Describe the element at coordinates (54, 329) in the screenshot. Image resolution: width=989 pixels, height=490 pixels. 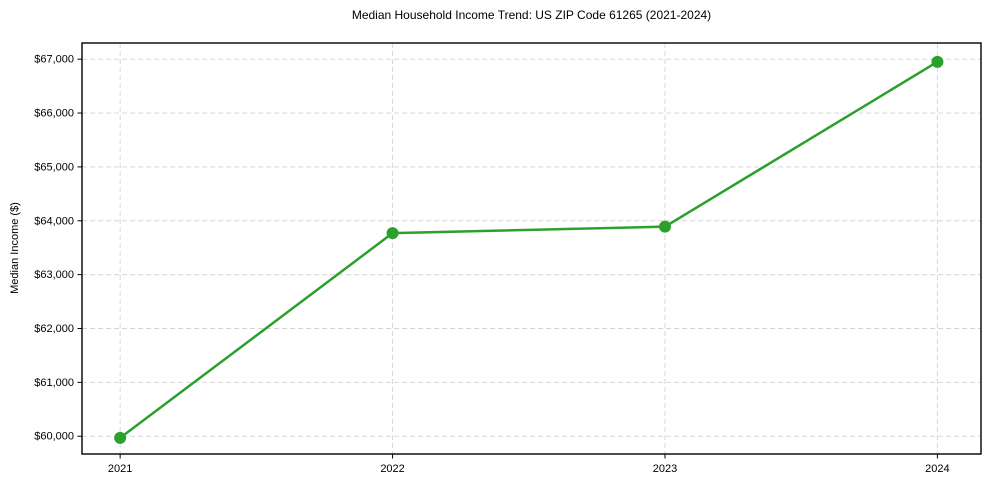
I see `y-tick-label: $62,000` at that location.